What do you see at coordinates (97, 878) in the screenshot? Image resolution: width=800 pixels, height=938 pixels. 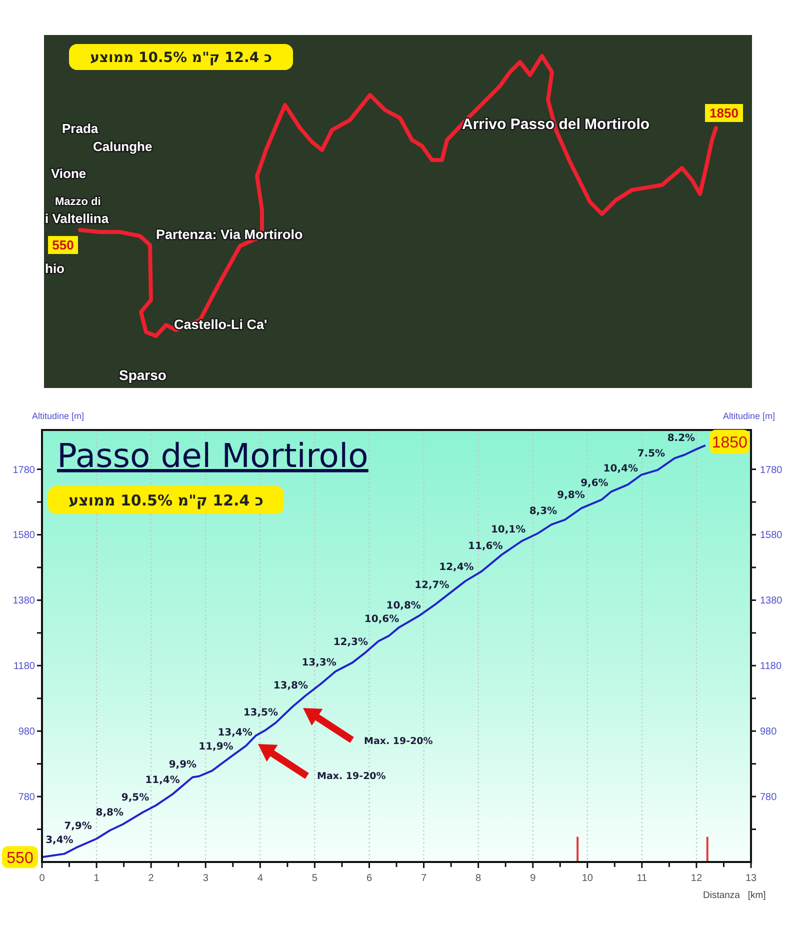 I see `x-tick-label: 1` at bounding box center [97, 878].